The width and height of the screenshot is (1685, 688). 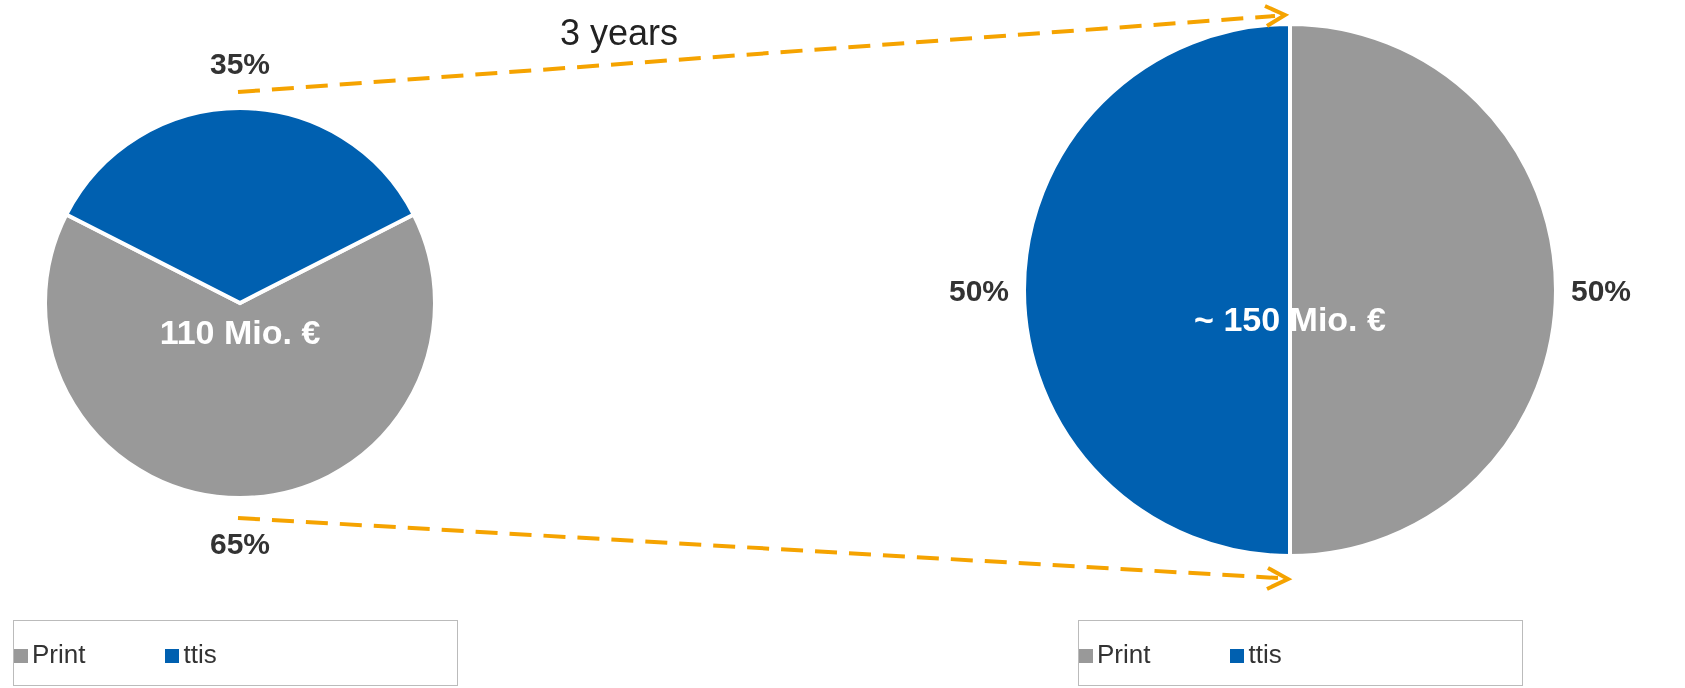 I want to click on data-label: 65%, so click(x=240, y=543).